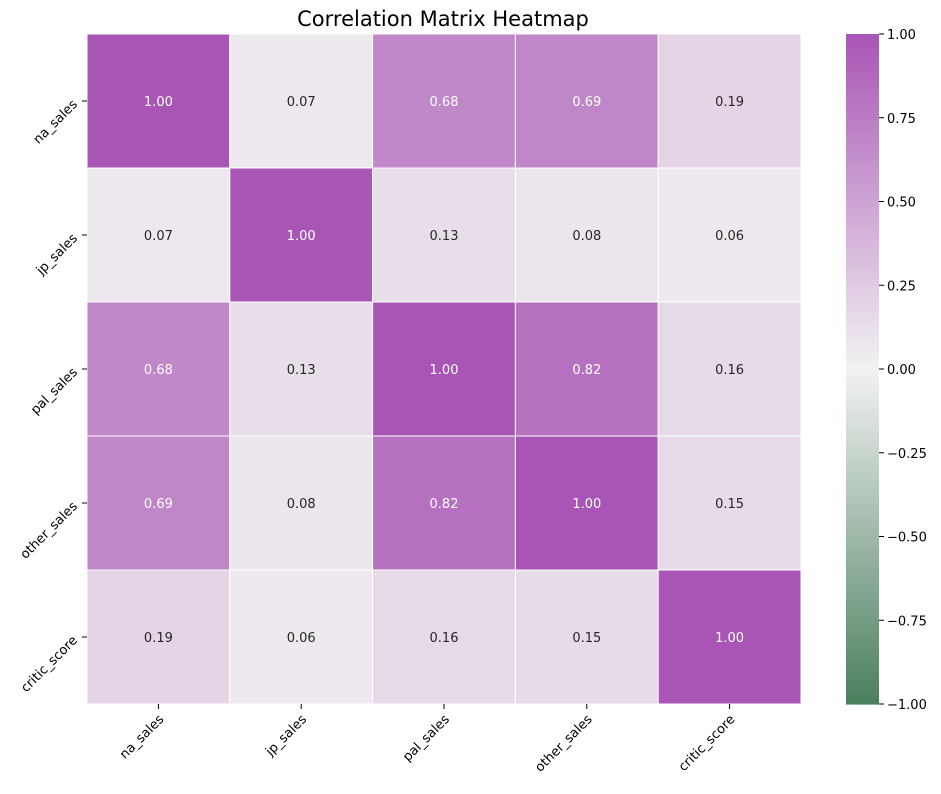  What do you see at coordinates (901, 35) in the screenshot?
I see `colorbar-tick-label: 1.00` at bounding box center [901, 35].